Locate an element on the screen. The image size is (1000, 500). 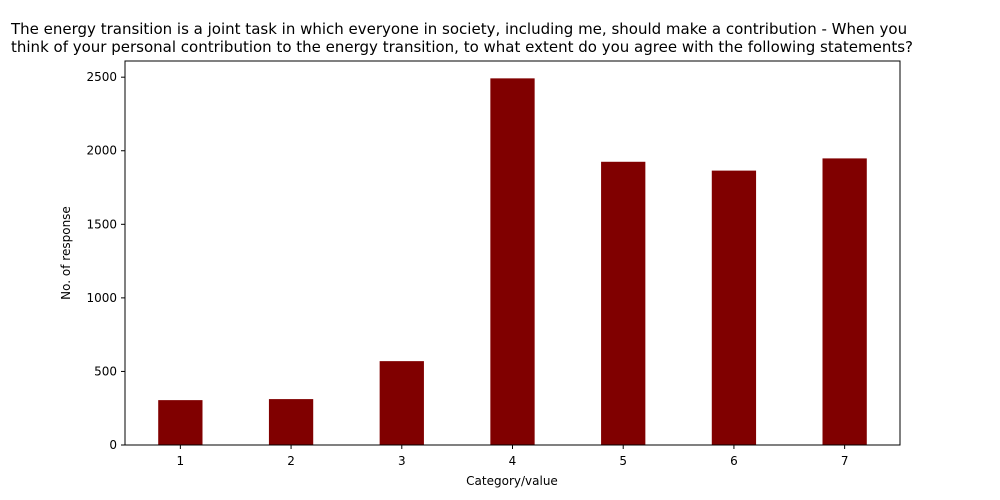
x-tick-label-7: 7 is located at coordinates (845, 461).